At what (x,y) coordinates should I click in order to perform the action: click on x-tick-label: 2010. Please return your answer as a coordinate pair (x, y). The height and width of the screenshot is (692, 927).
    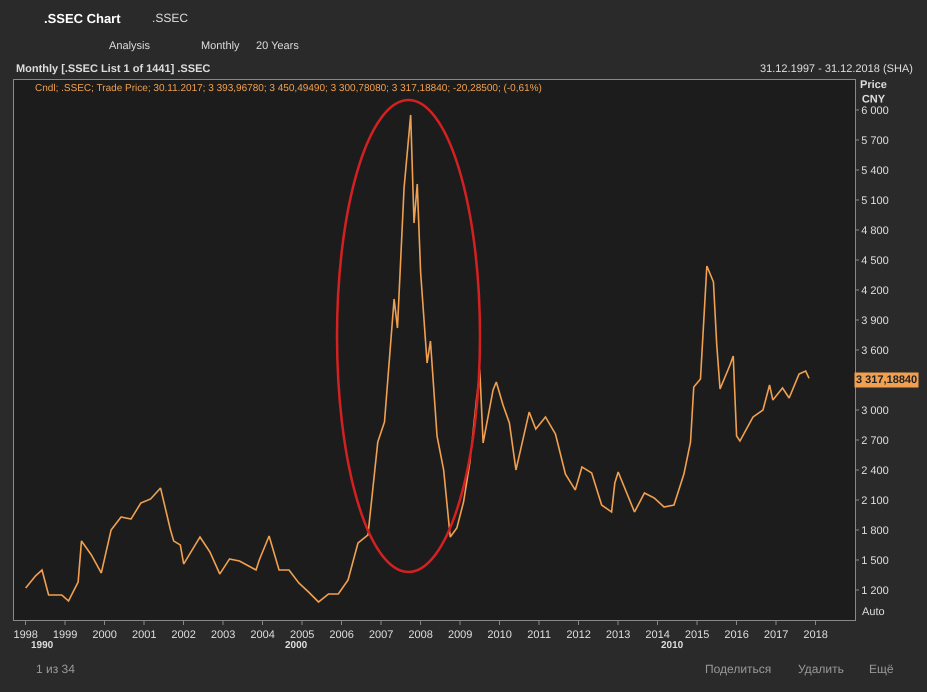
    Looking at the image, I should click on (499, 635).